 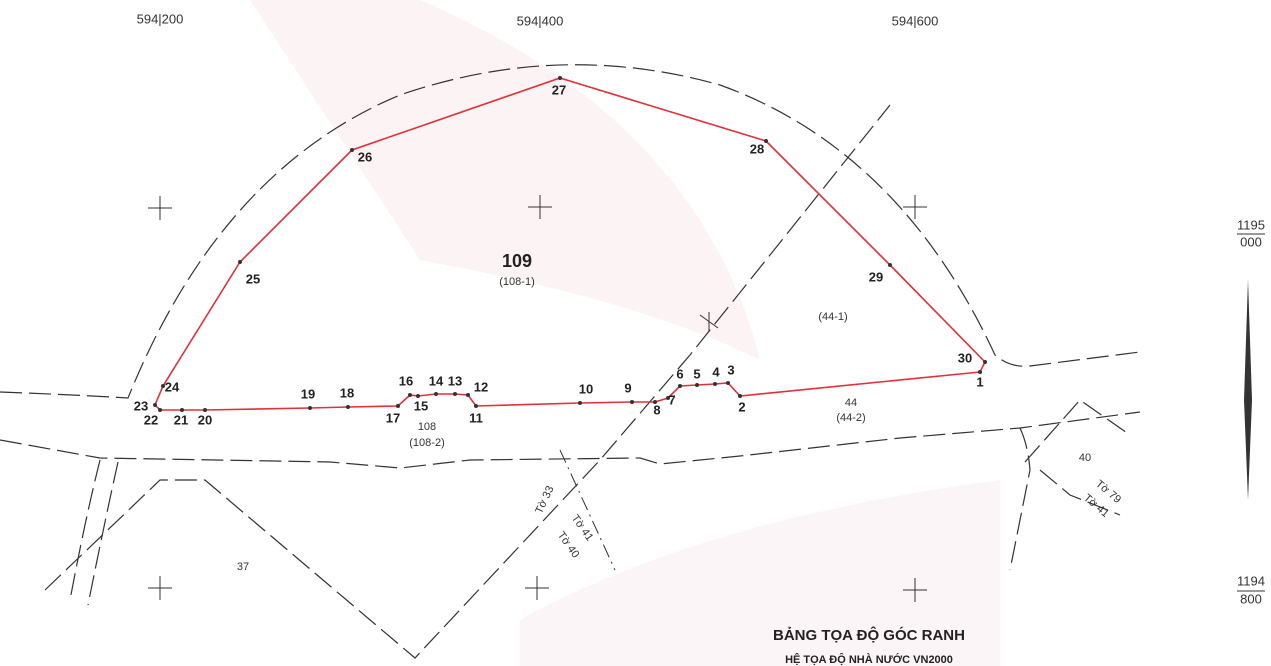 What do you see at coordinates (965, 357) in the screenshot?
I see `point-label: 30` at bounding box center [965, 357].